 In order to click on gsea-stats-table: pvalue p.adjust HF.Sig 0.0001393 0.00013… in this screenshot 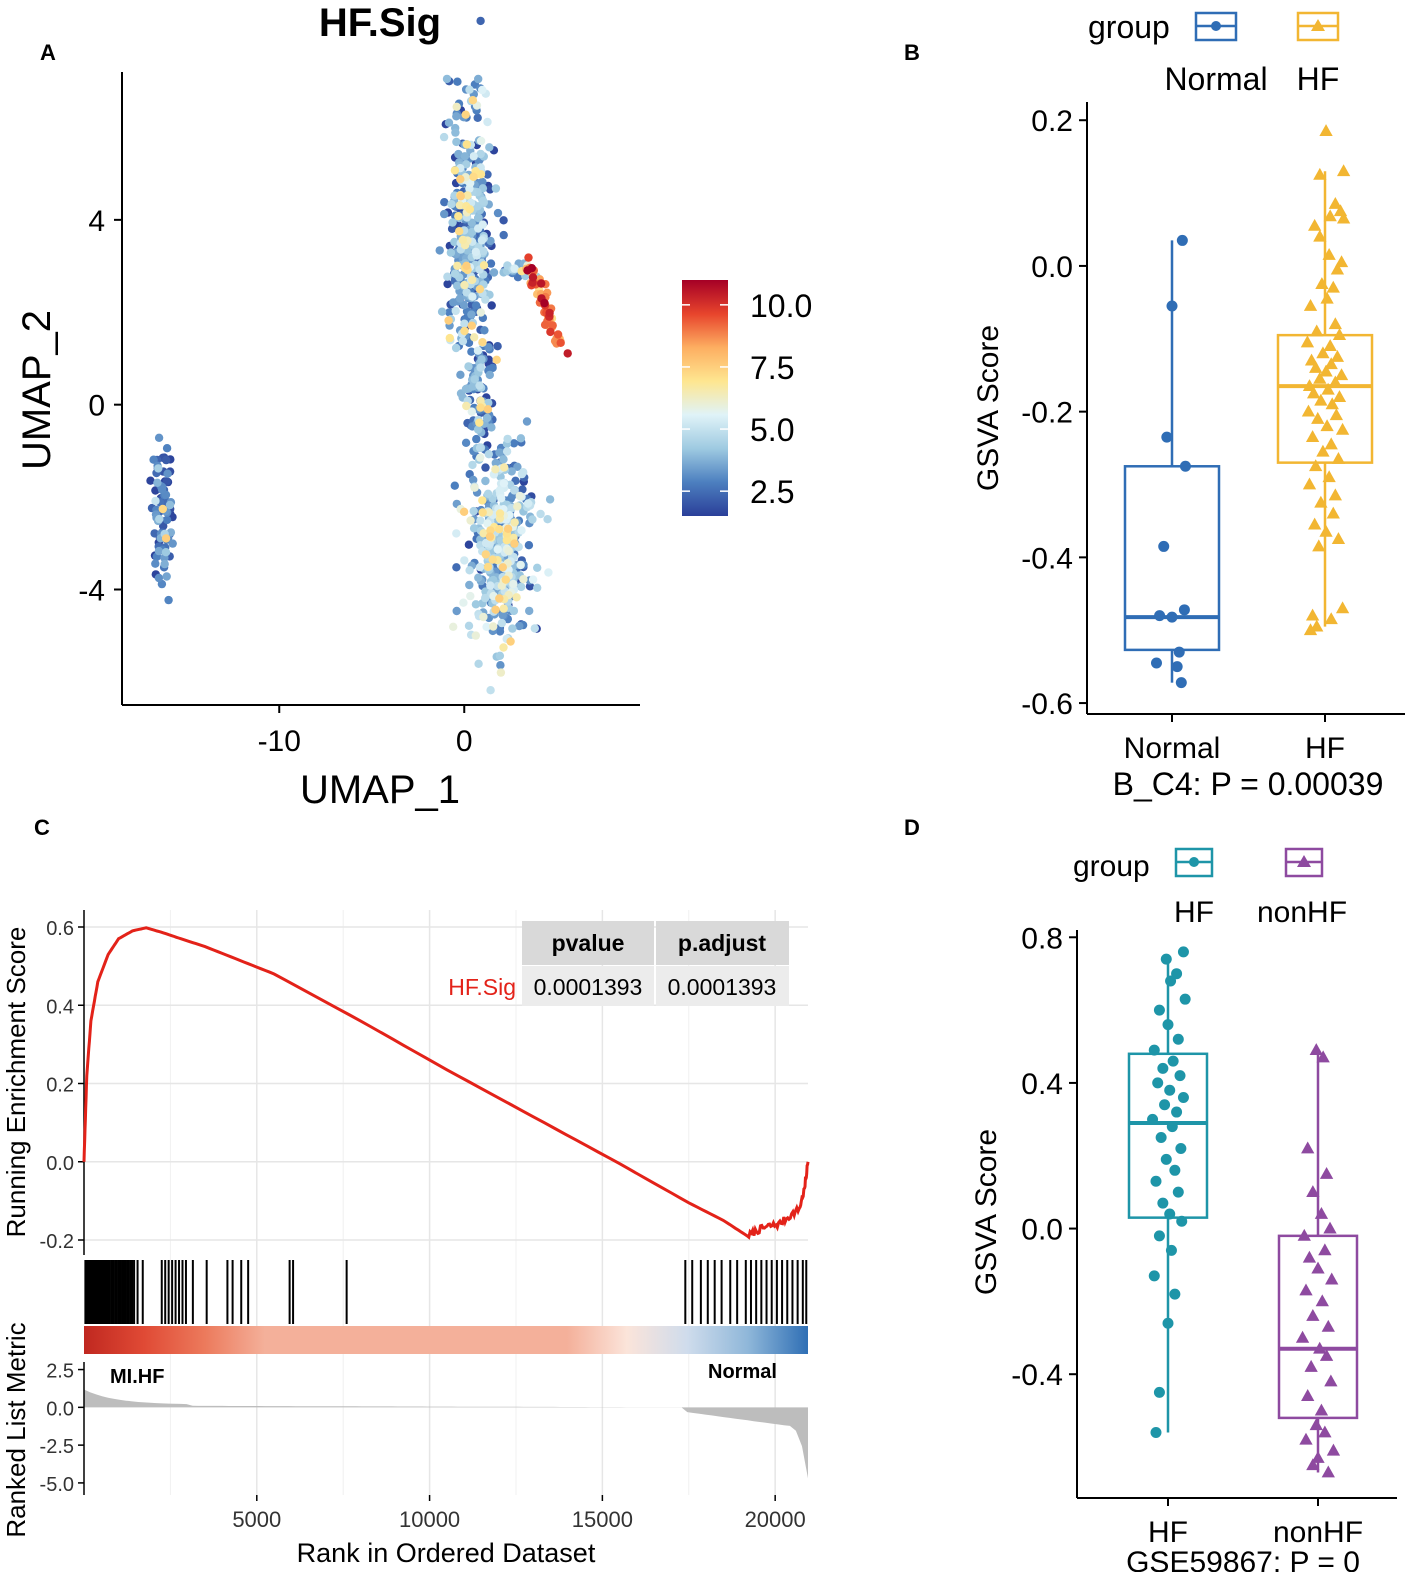, I will do `click(618, 963)`.